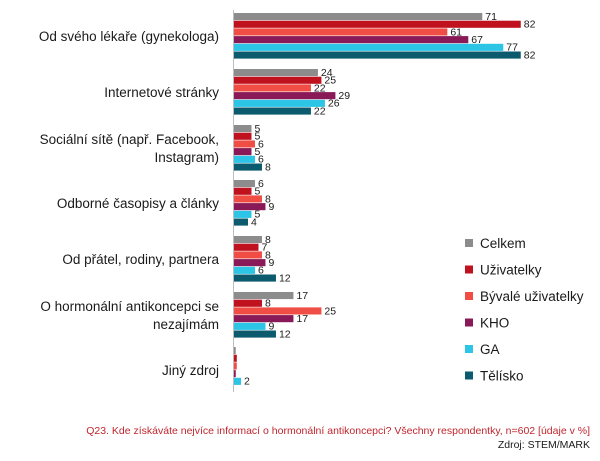  I want to click on data-label: 61, so click(456, 32).